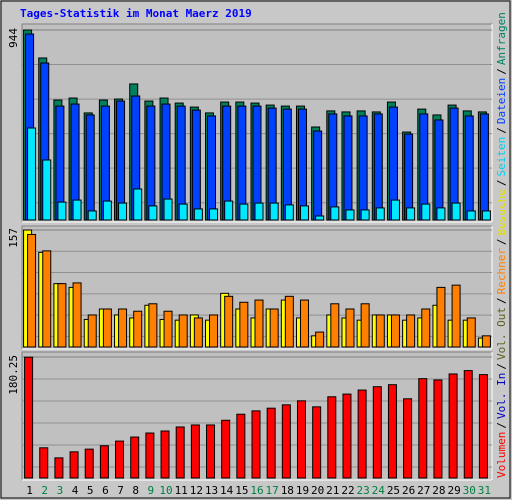  What do you see at coordinates (469, 490) in the screenshot?
I see `x-tick-label: 30` at bounding box center [469, 490].